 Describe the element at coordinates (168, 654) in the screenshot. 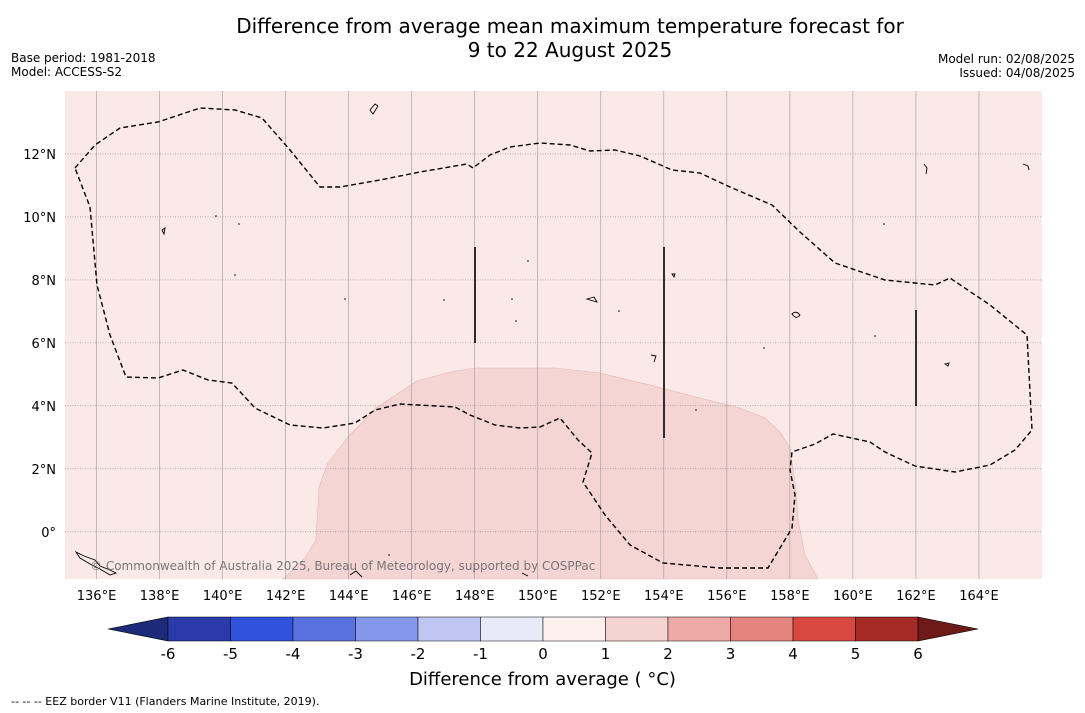

I see `colorbar-tick-label: -6` at that location.